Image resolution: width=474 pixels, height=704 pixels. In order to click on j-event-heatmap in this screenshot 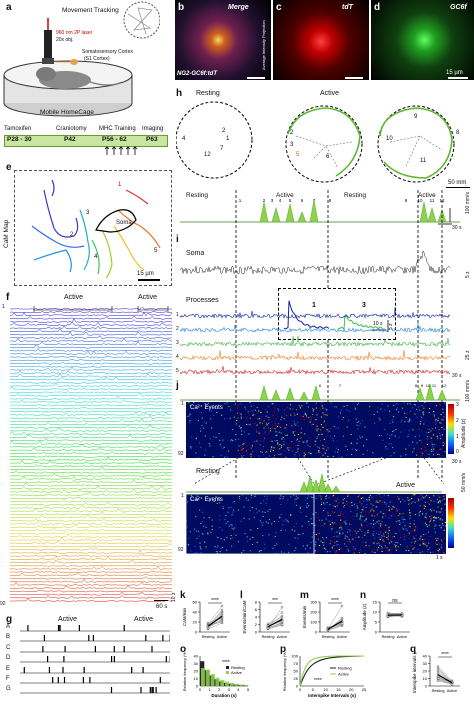, I will do `click(316, 430)`.